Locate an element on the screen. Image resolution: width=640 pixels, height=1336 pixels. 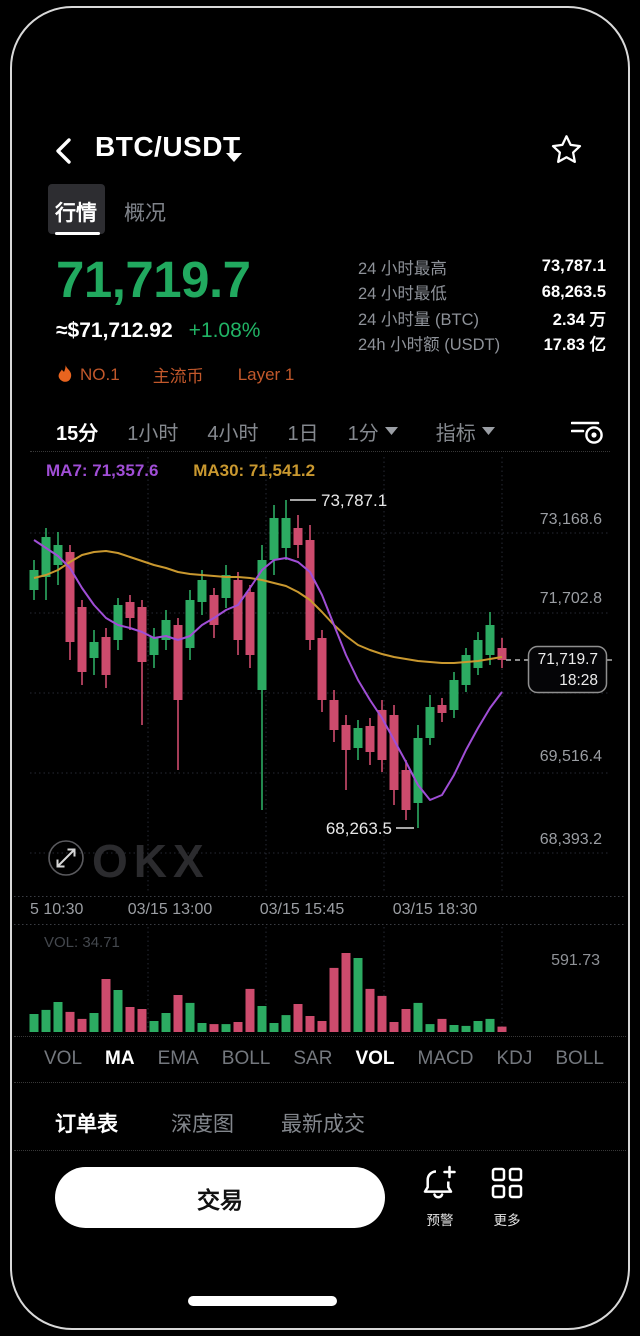
indicator-boll: BOLL is located at coordinates (246, 1058).